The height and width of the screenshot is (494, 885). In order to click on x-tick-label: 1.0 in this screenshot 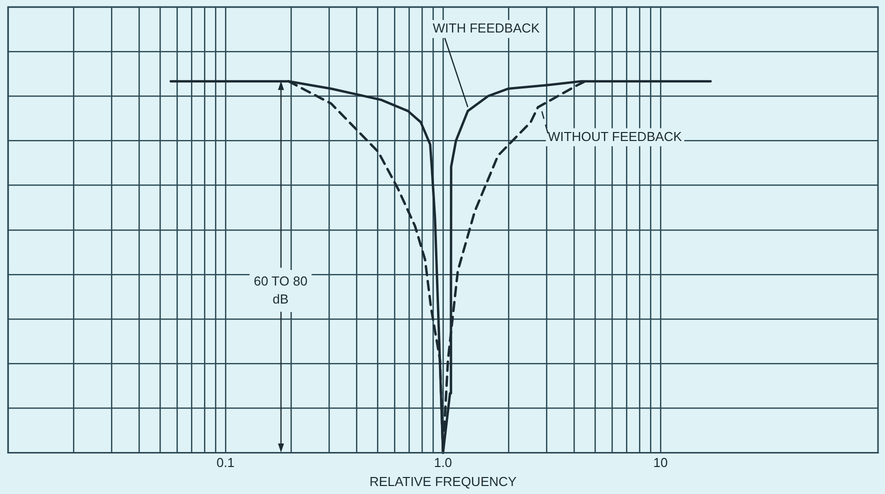, I will do `click(443, 462)`.